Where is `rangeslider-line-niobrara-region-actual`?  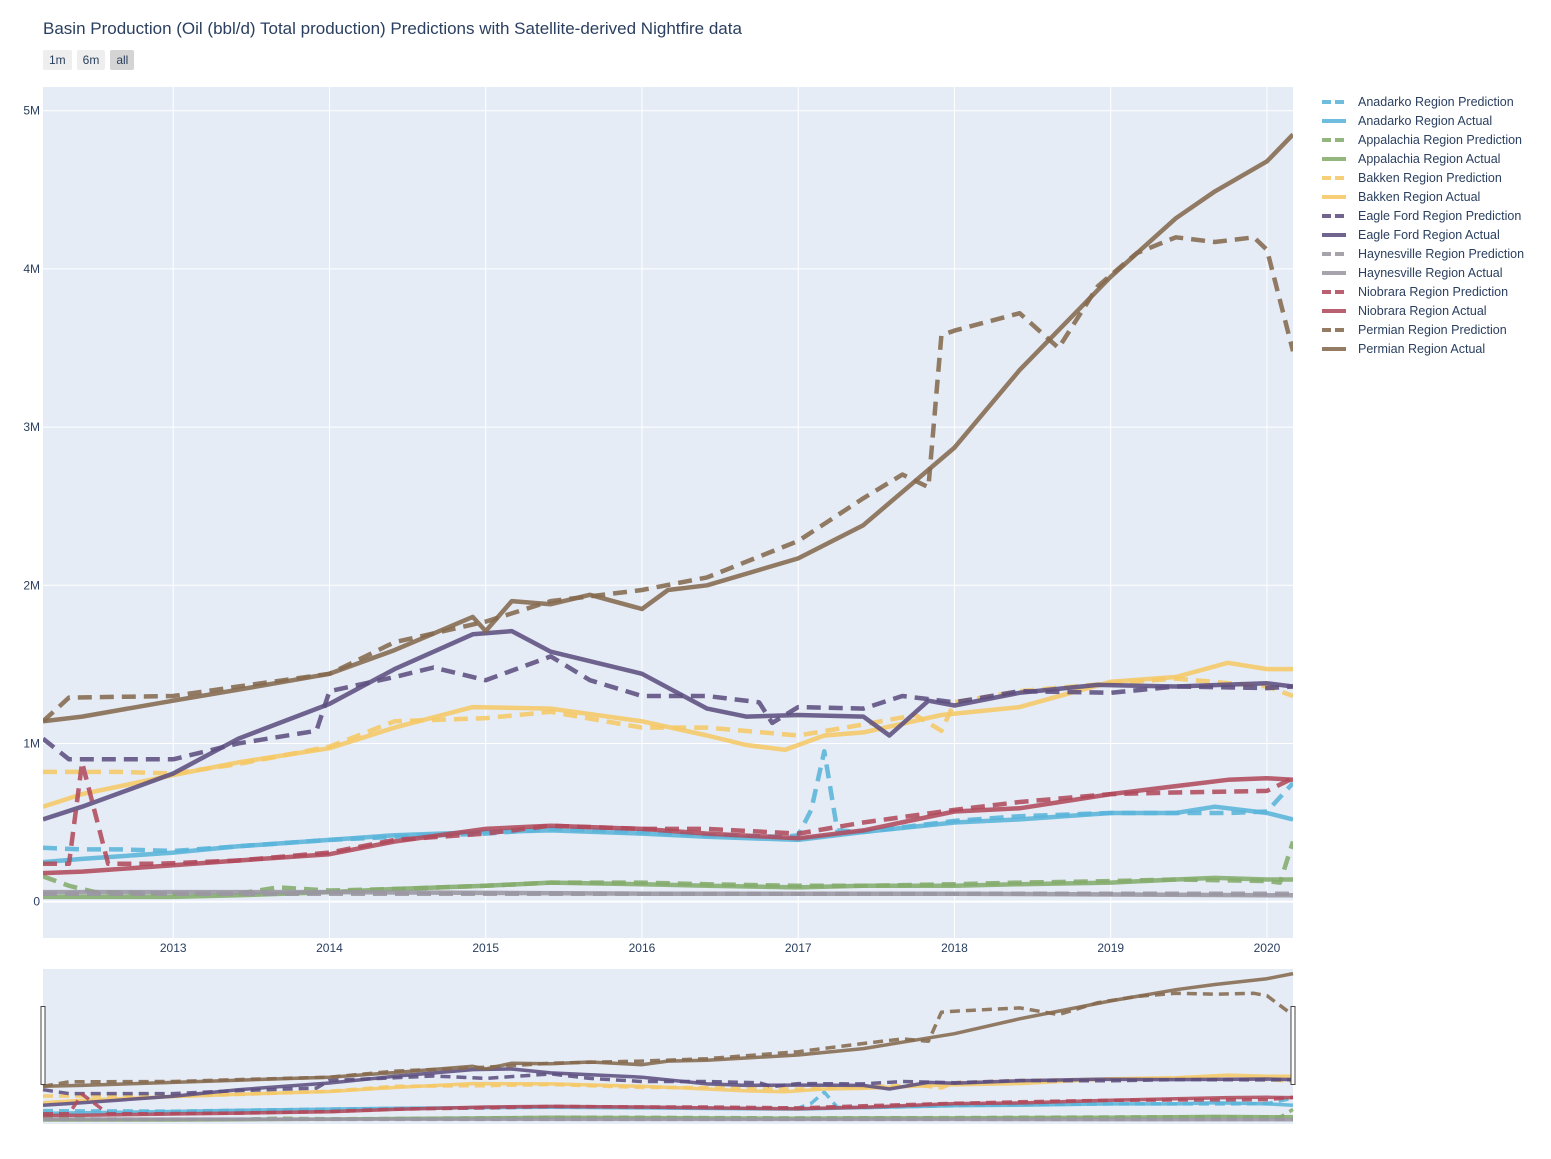
rangeslider-line-niobrara-region-actual is located at coordinates (668, 1106).